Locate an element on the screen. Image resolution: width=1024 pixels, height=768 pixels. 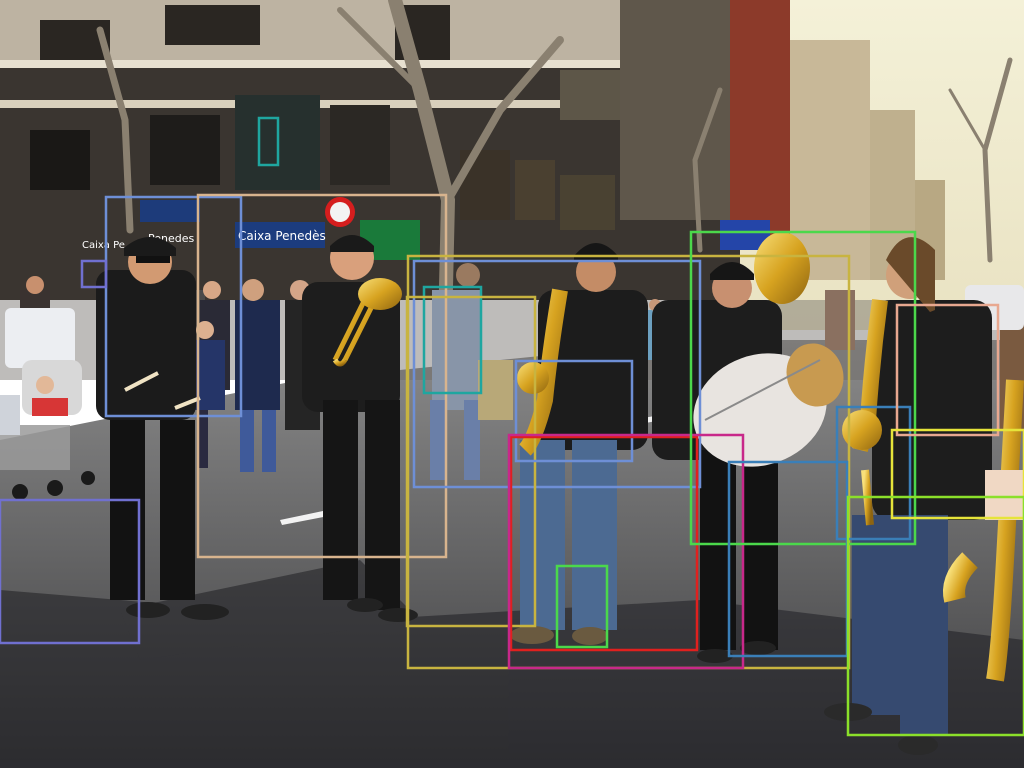
sign-caixa-small: Caixa Pe is located at coordinates (103, 245).